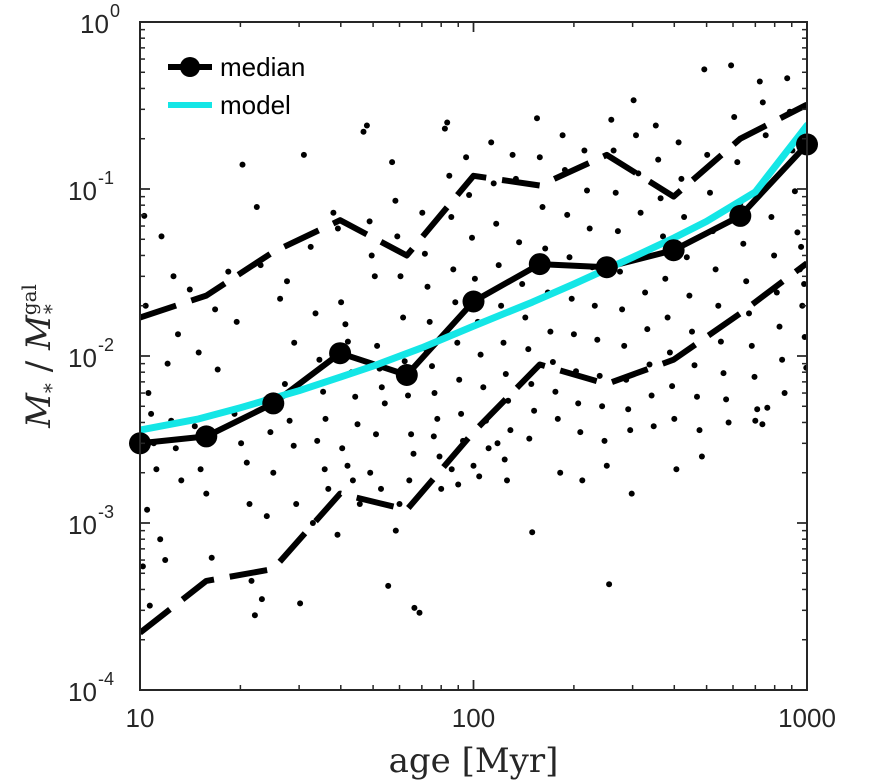 This screenshot has height=783, width=873. Describe the element at coordinates (100, 20) in the screenshot. I see `y-tick-label: 10 0` at that location.